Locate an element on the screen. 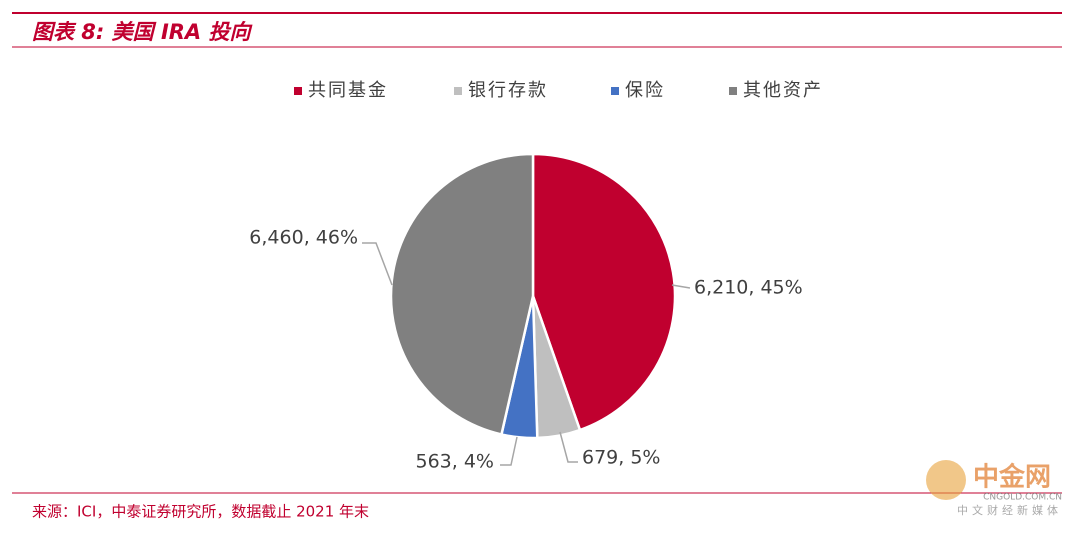 The width and height of the screenshot is (1080, 533). watermark-logo: 中金网 is located at coordinates (1012, 477).